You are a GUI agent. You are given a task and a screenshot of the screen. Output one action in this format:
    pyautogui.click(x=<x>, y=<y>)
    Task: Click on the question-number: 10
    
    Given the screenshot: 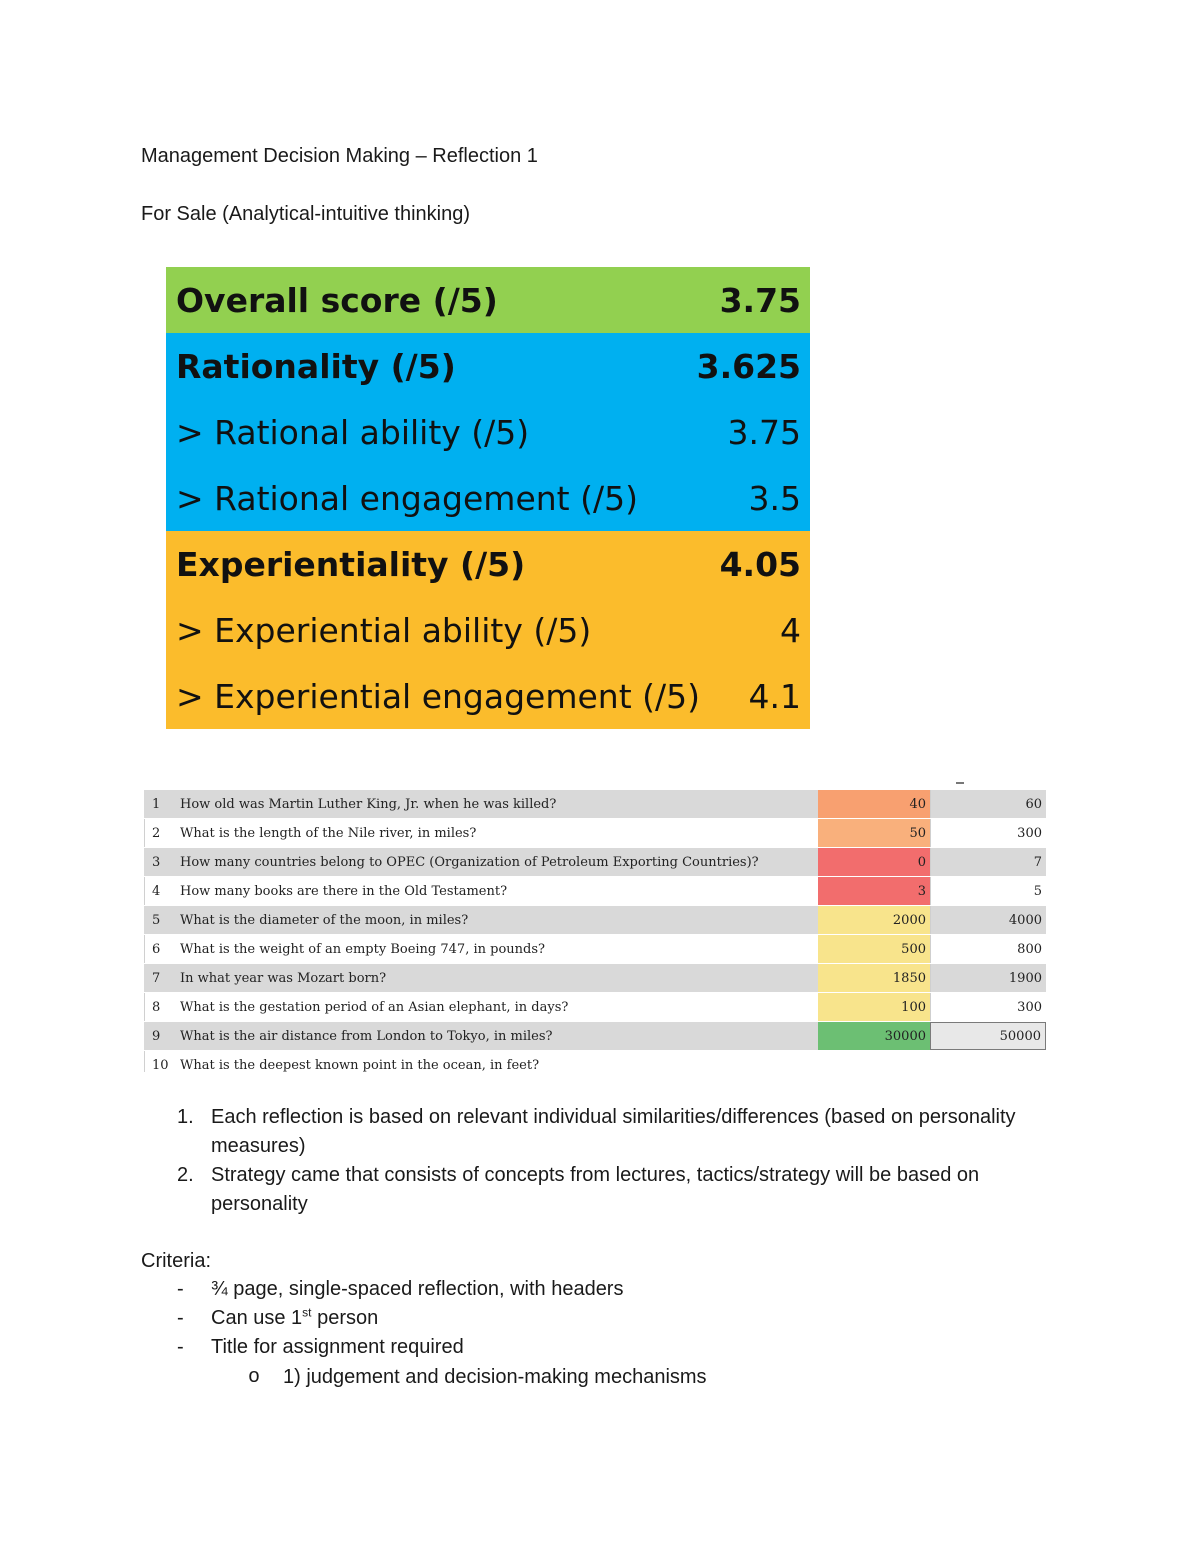 What is the action you would take?
    pyautogui.click(x=160, y=1065)
    